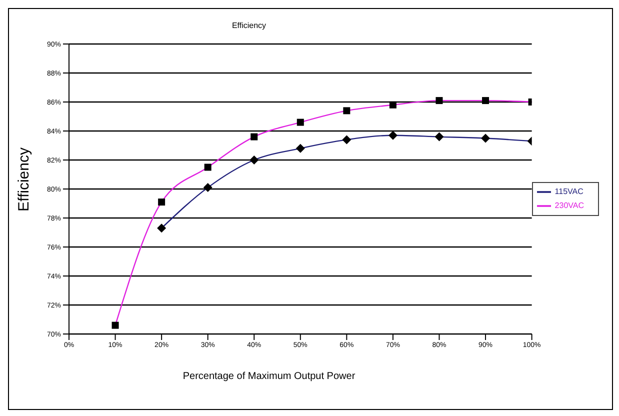 The image size is (619, 416). I want to click on x-axis-title: Percentage of Maximum Output Power, so click(269, 376).